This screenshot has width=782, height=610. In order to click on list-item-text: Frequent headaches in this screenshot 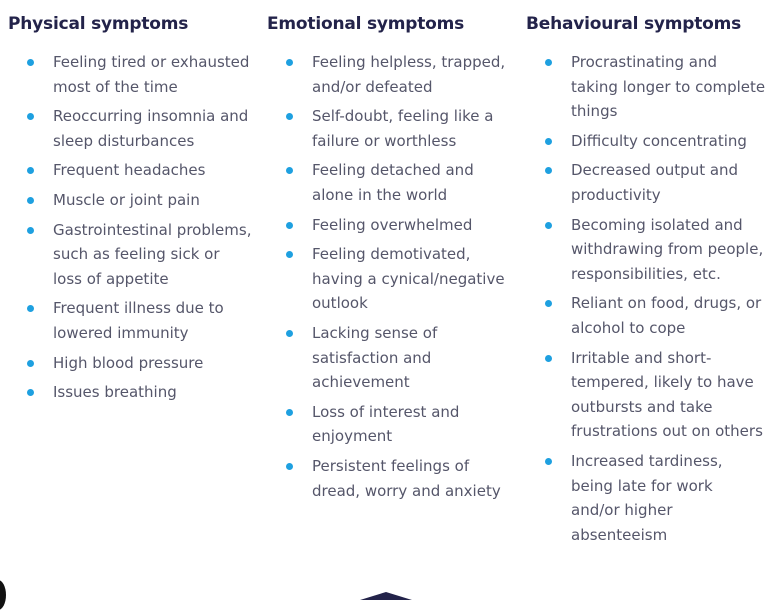, I will do `click(129, 170)`.